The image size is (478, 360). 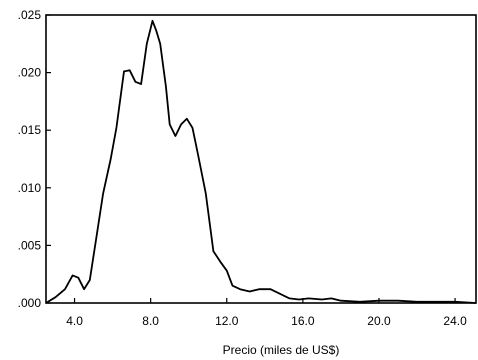 What do you see at coordinates (30, 188) in the screenshot?
I see `y-tick-label: .010` at bounding box center [30, 188].